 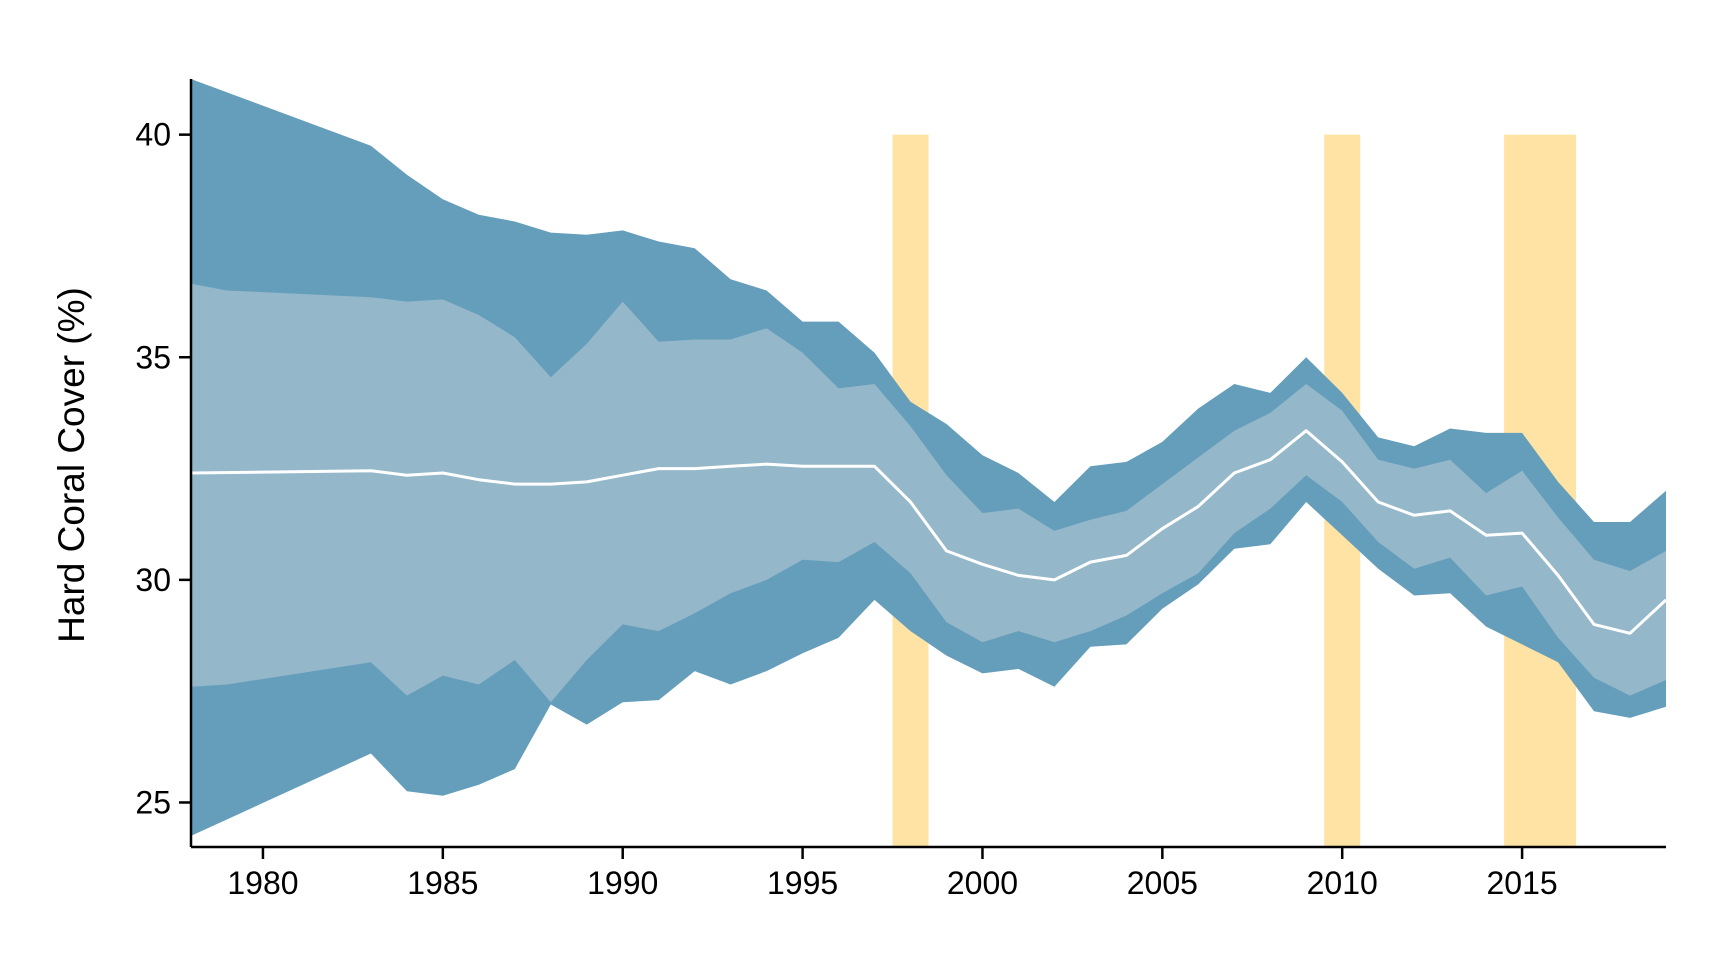 I want to click on x-tick-label-2000: 2000, so click(x=982, y=883).